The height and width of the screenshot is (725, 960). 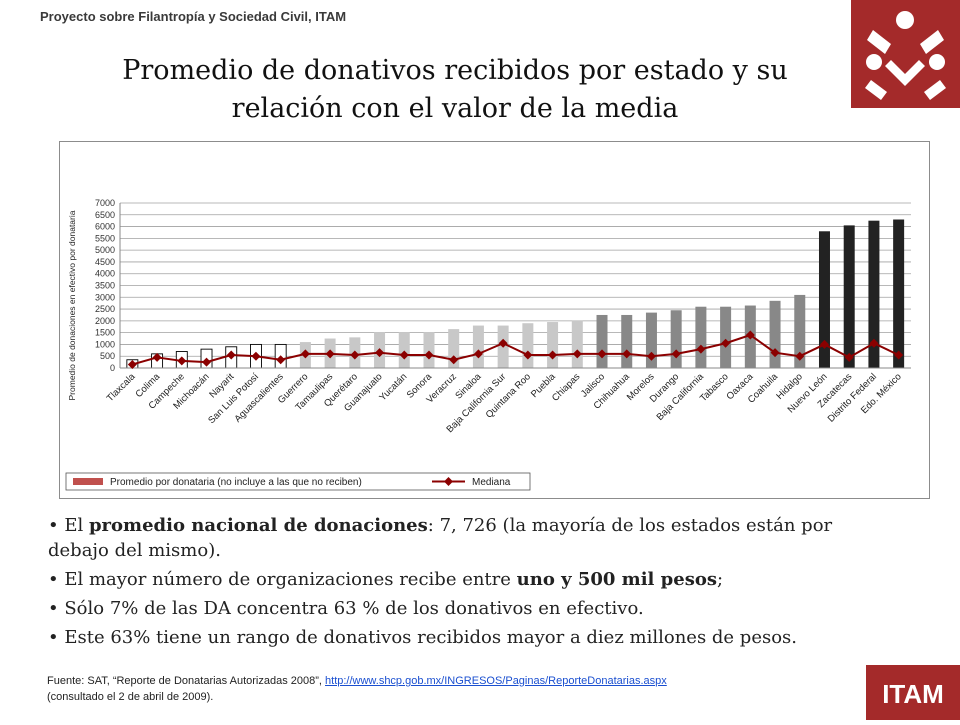 I want to click on y-tick-label: 2000, so click(x=105, y=321).